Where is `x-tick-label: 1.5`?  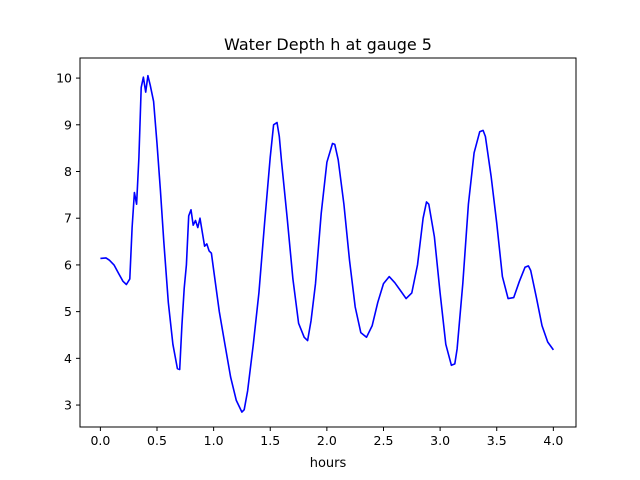 x-tick-label: 1.5 is located at coordinates (270, 440).